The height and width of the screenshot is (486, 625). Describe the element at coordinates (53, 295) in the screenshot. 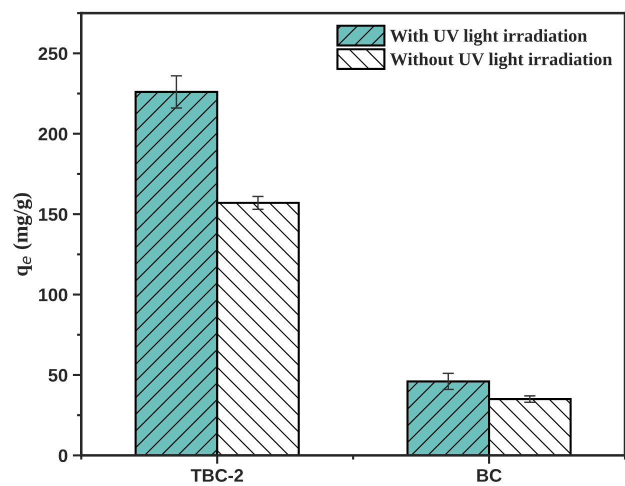

I see `y-tick-label: 100` at that location.